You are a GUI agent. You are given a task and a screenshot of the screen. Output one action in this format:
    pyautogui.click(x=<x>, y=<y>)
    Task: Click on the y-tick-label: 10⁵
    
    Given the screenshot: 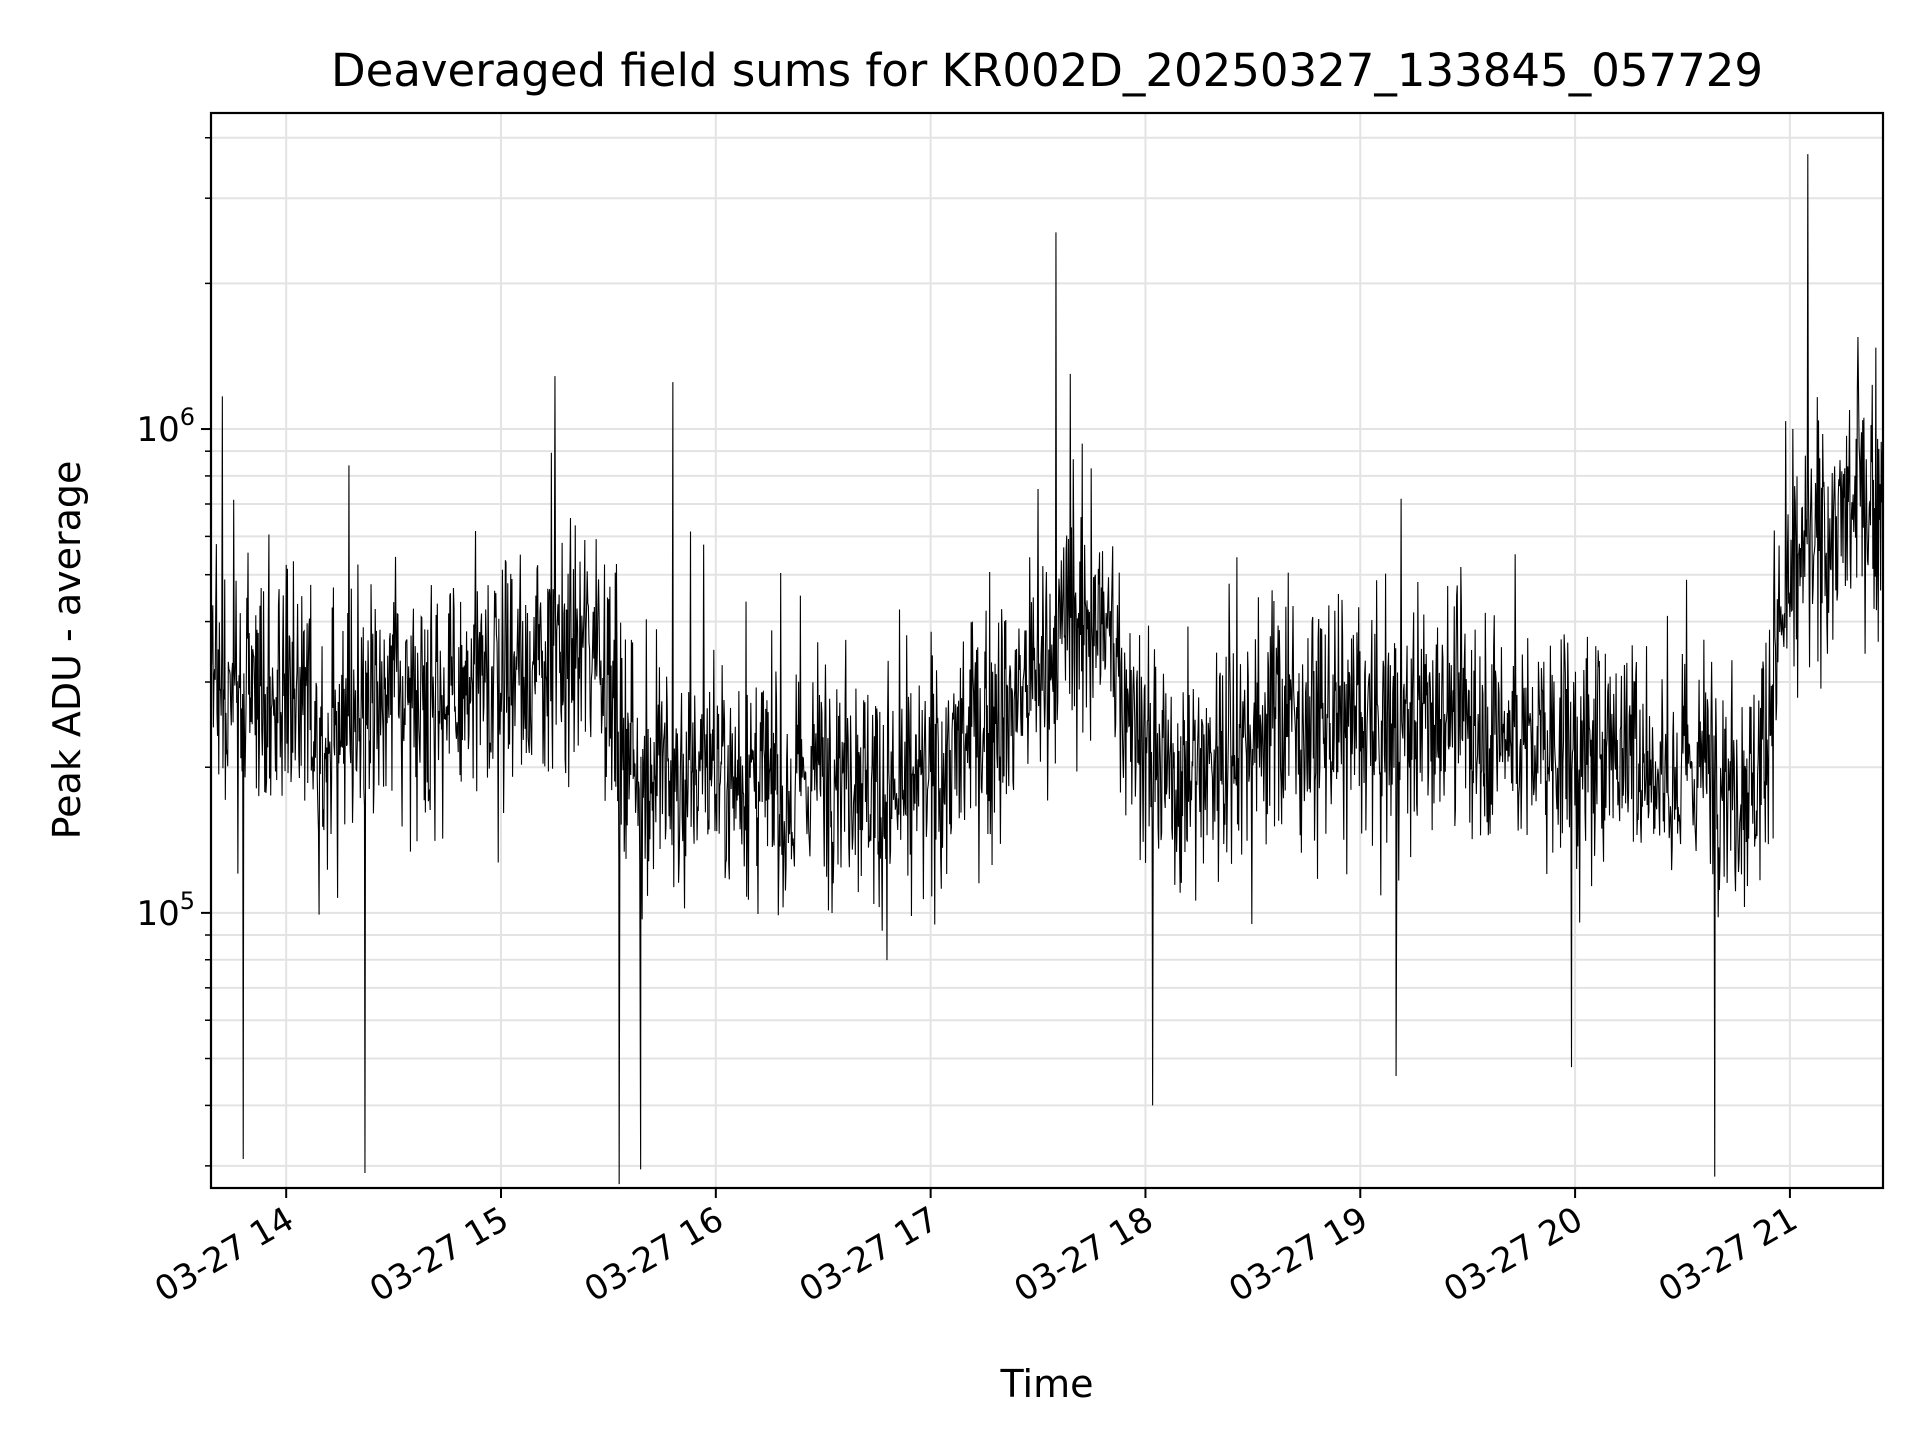 What is the action you would take?
    pyautogui.click(x=165, y=910)
    